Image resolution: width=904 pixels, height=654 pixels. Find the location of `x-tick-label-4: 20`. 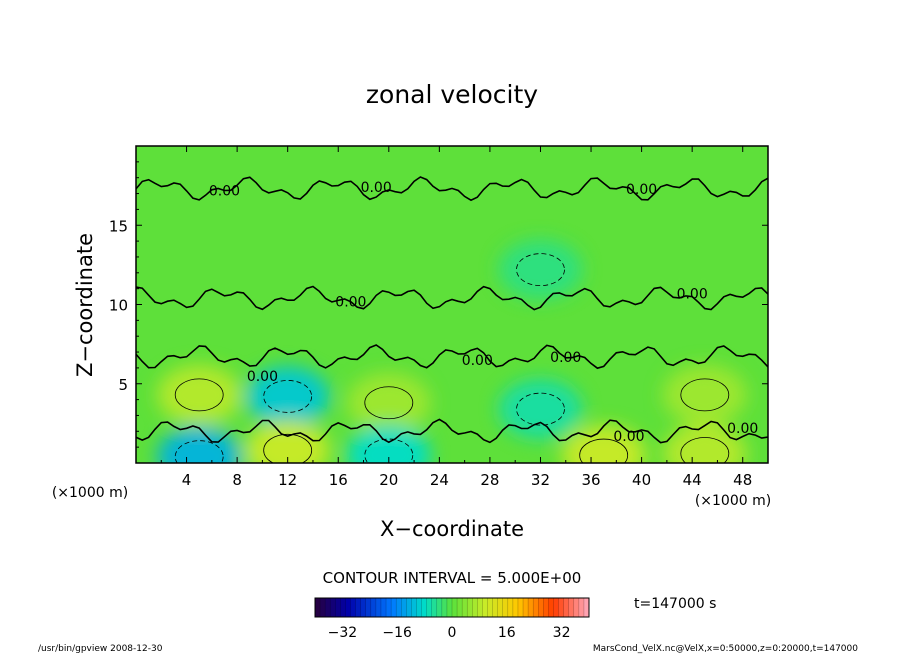

x-tick-label-4: 20 is located at coordinates (388, 480).